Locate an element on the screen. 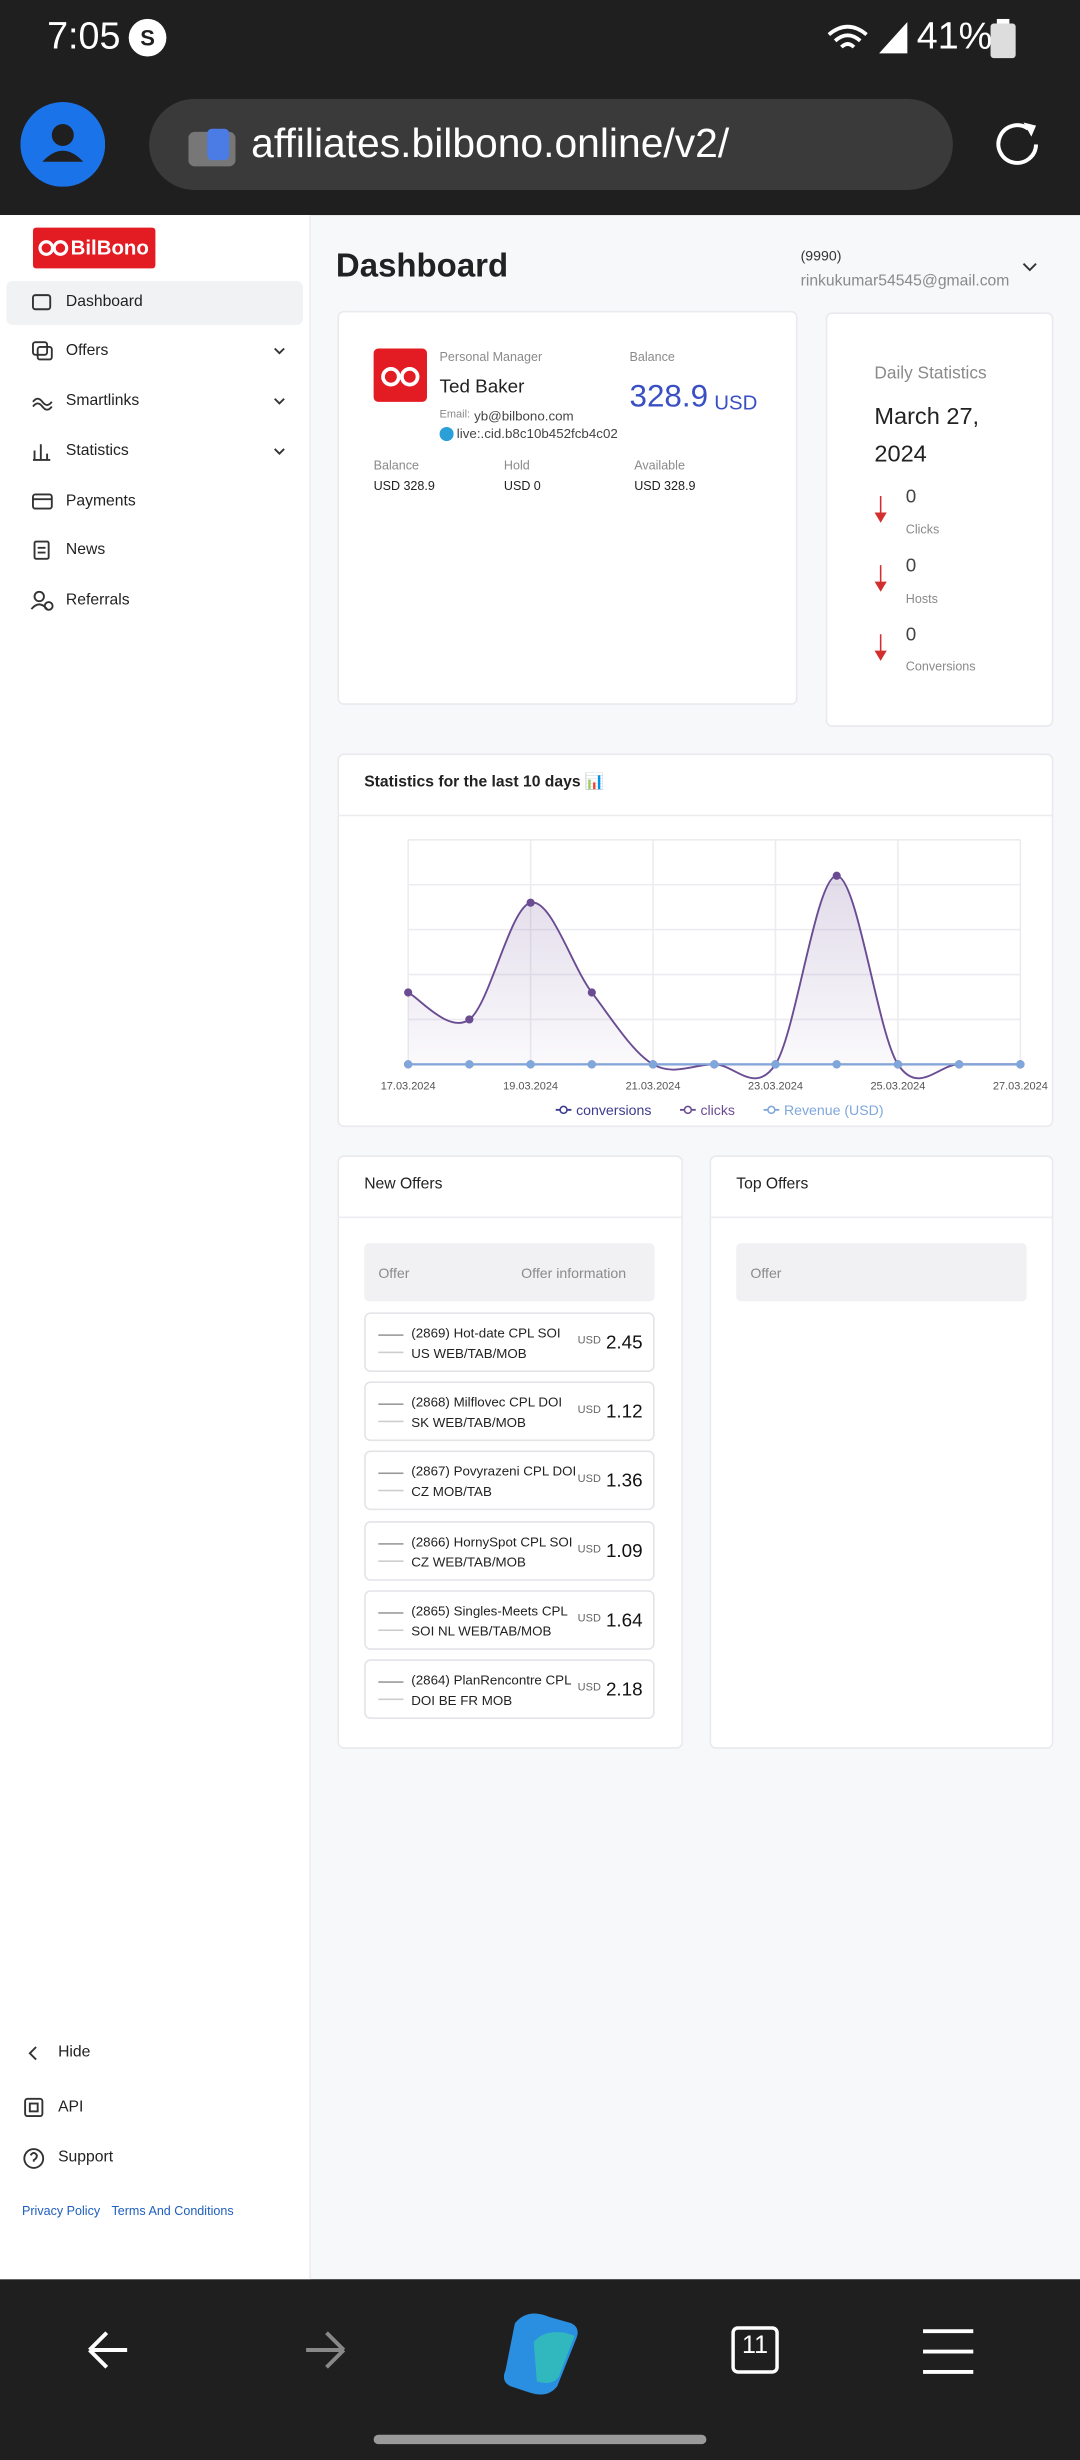 This screenshot has height=2460, width=1080. nav-item: Statistics is located at coordinates (97, 451).